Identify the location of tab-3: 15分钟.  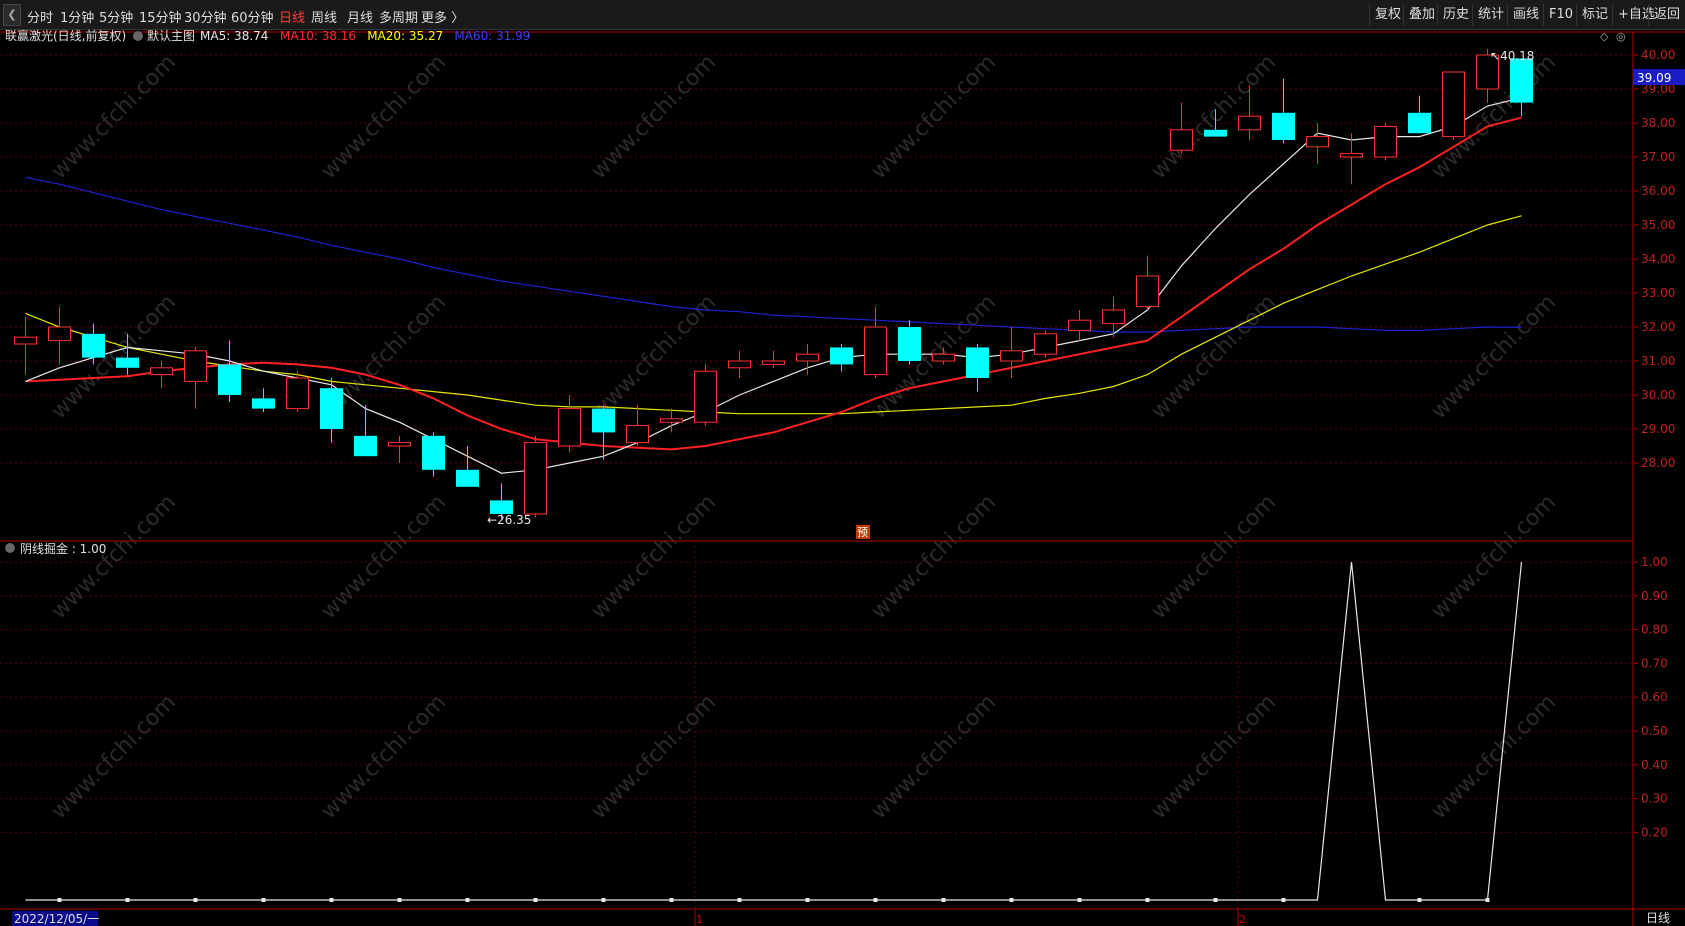
(160, 18).